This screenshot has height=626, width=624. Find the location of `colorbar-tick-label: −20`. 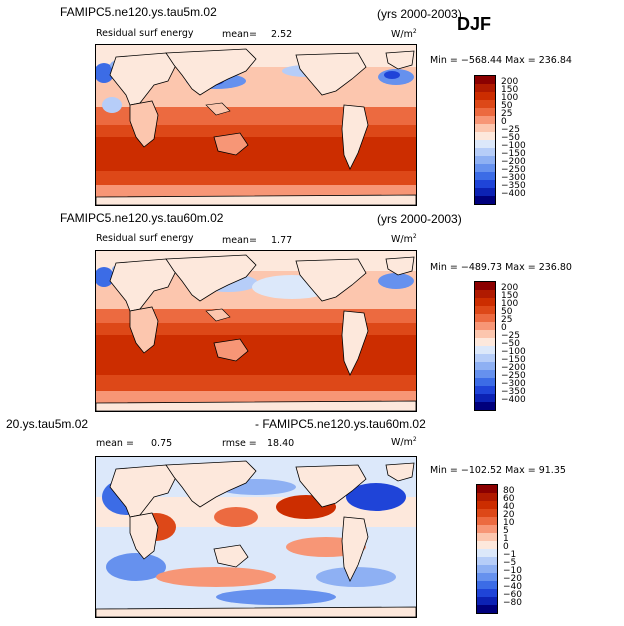

colorbar-tick-label: −20 is located at coordinates (512, 579).